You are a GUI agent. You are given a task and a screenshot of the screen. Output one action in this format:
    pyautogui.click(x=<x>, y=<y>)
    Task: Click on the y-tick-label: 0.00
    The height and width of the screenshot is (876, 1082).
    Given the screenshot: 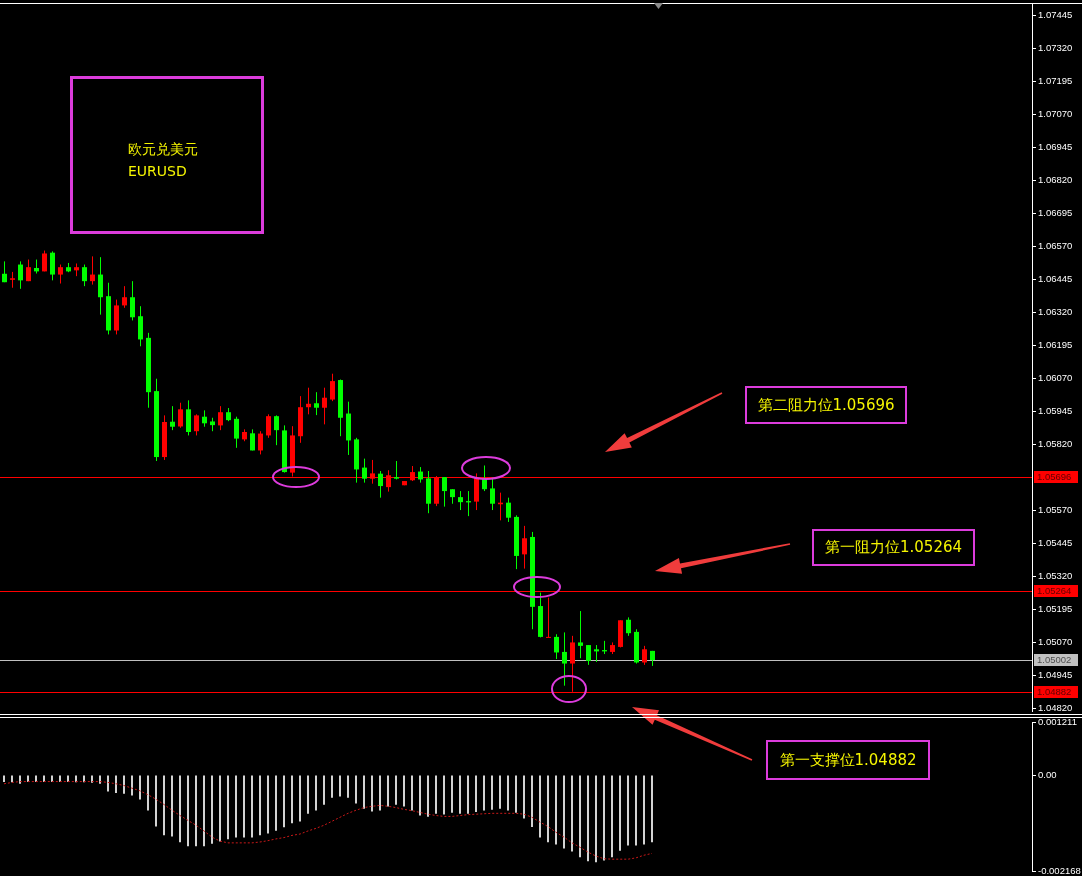 What is the action you would take?
    pyautogui.click(x=1047, y=775)
    